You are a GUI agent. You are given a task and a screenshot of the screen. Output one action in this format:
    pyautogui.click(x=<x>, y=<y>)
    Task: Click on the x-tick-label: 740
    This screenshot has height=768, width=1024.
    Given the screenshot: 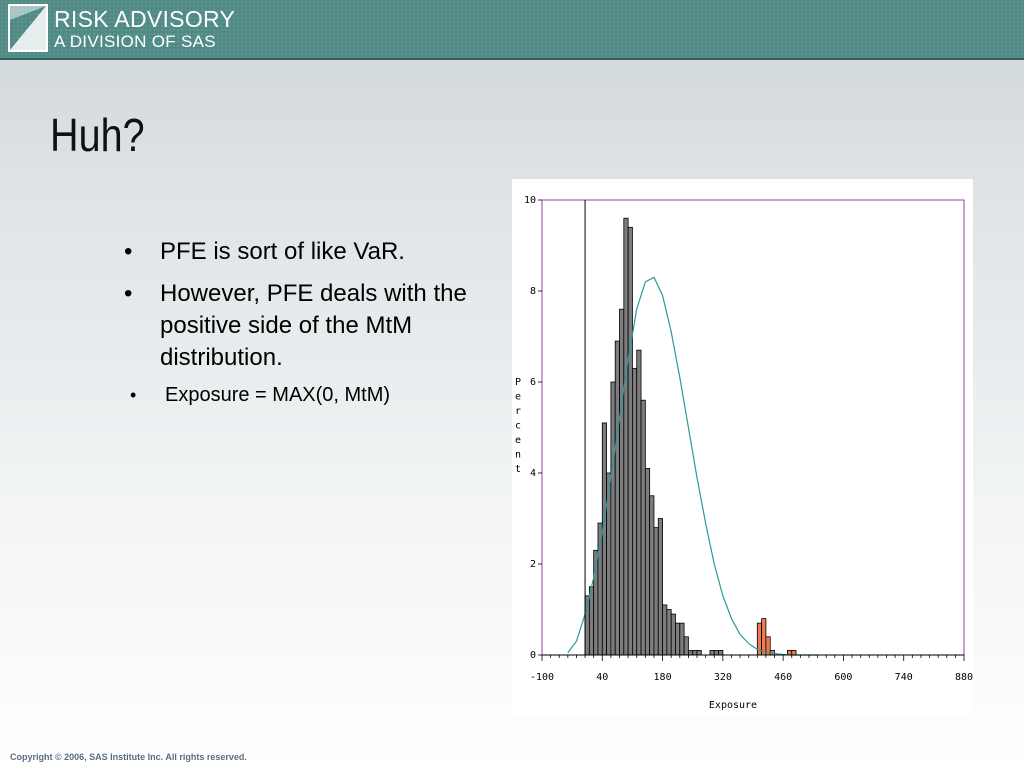 What is the action you would take?
    pyautogui.click(x=904, y=677)
    